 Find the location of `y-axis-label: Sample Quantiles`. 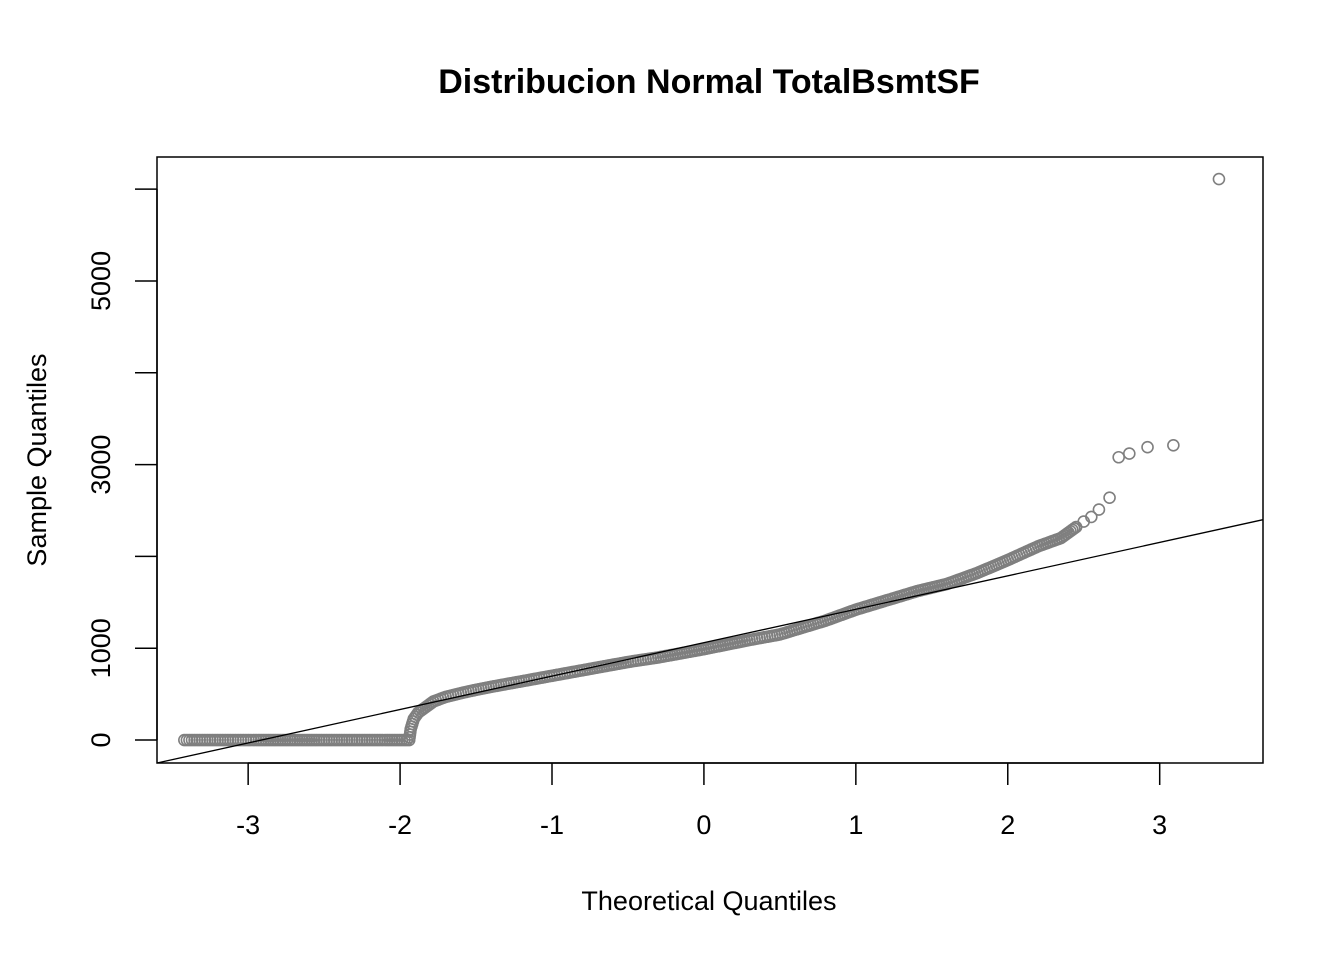

y-axis-label: Sample Quantiles is located at coordinates (37, 459).